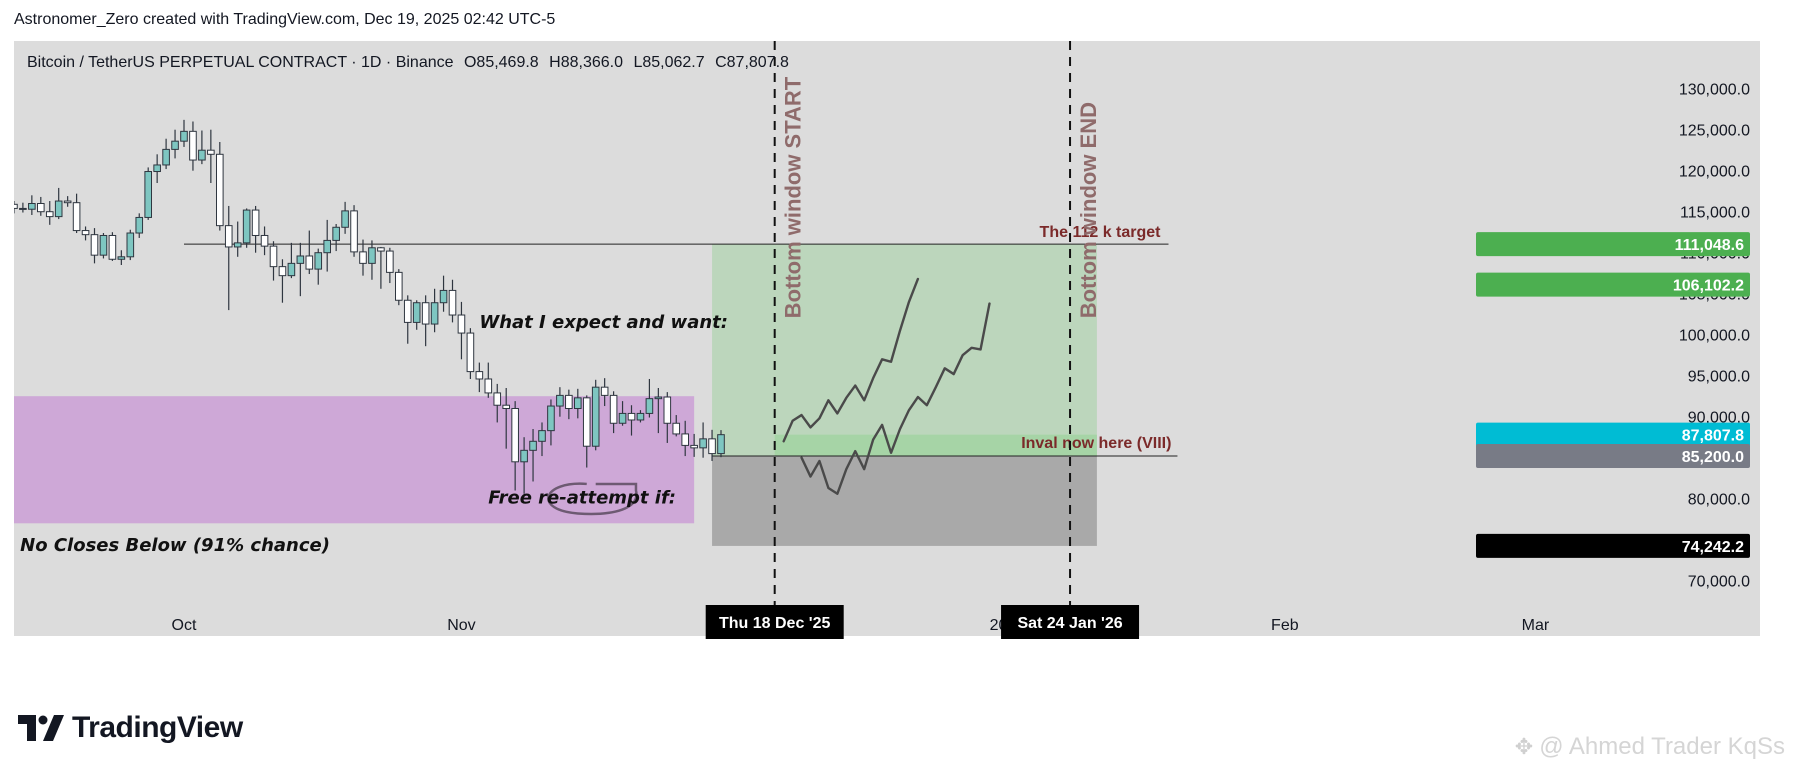 Image resolution: width=1793 pixels, height=773 pixels. What do you see at coordinates (1714, 336) in the screenshot?
I see `y-tick-label: 100,000.0` at bounding box center [1714, 336].